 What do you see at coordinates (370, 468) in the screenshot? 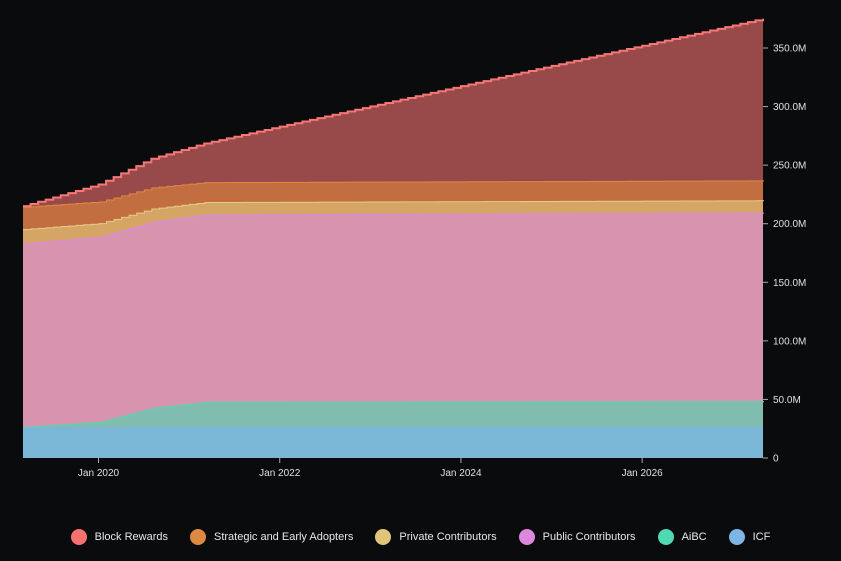
I see `x-axis: Jan 2020 Jan 2022 Jan 2024 Jan 2026` at bounding box center [370, 468].